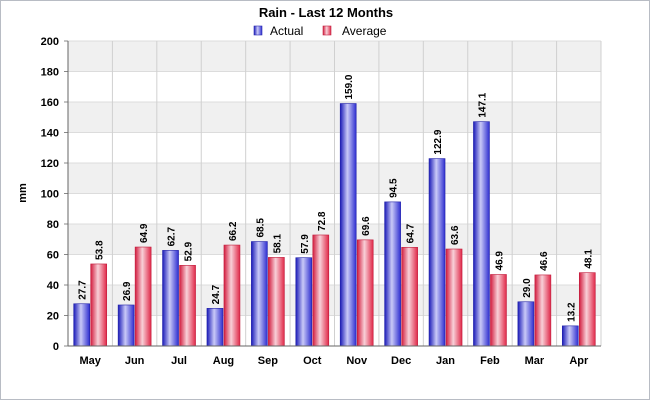 The width and height of the screenshot is (650, 401). What do you see at coordinates (322, 221) in the screenshot?
I see `data-label: 72.8` at bounding box center [322, 221].